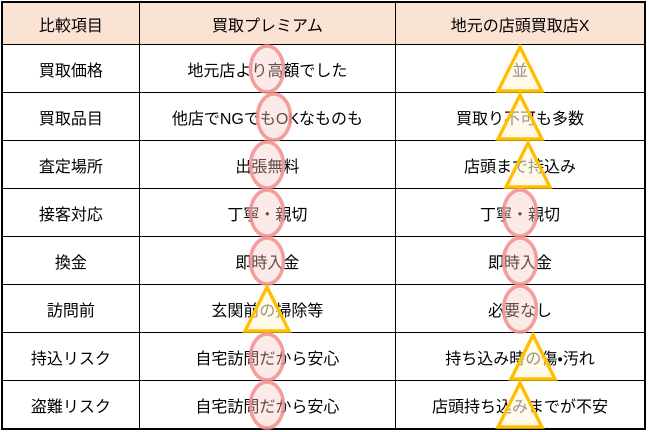 This screenshot has width=649, height=432. What do you see at coordinates (488, 167) in the screenshot?
I see `text-segment: 店頭ま` at bounding box center [488, 167].